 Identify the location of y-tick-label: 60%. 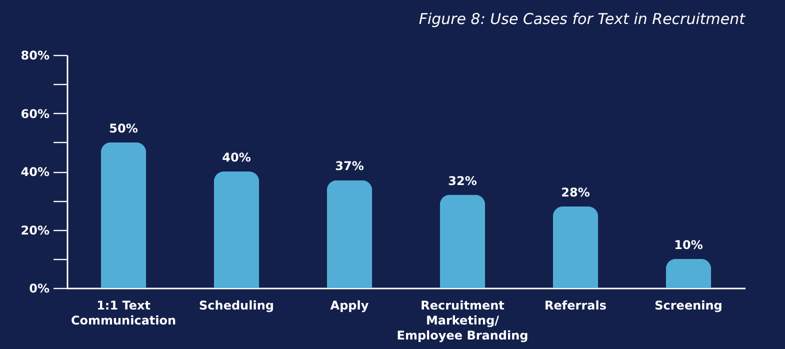
(35, 113).